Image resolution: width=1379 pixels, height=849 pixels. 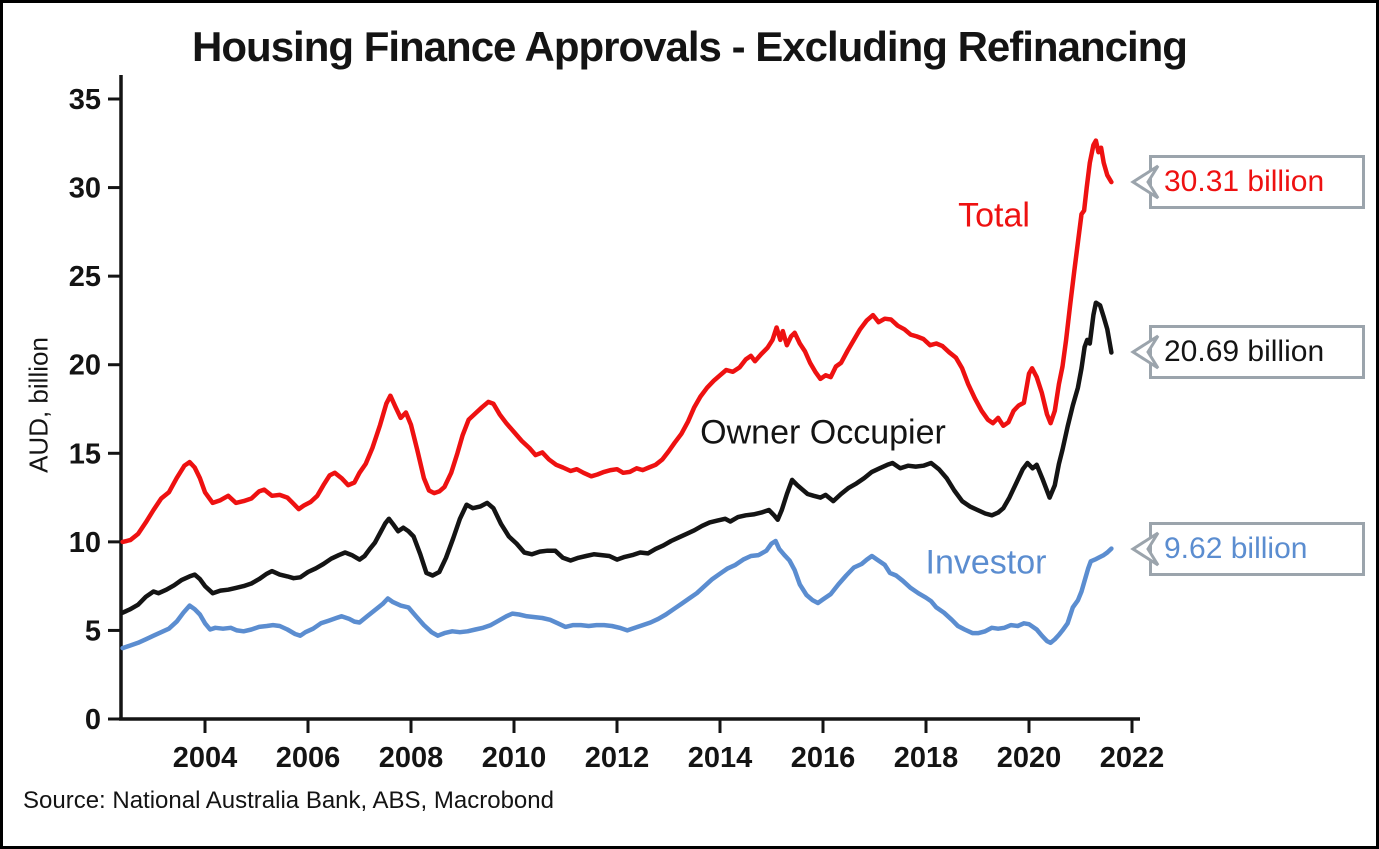 I want to click on y-tick-label-30: 30, so click(x=85, y=189).